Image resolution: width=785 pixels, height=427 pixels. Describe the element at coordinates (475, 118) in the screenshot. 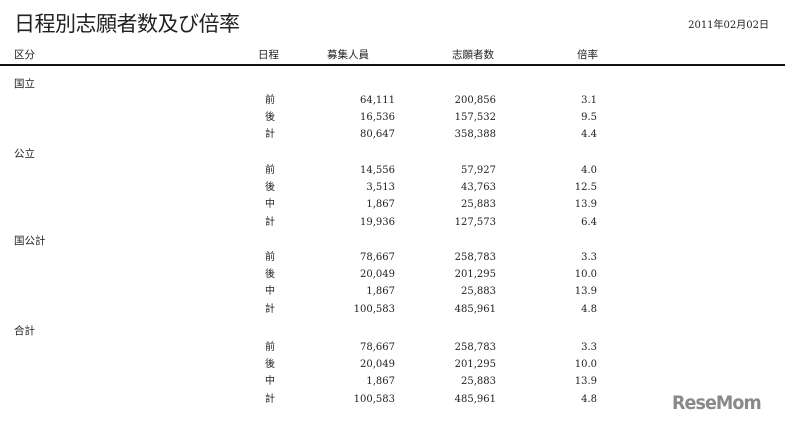

I see `cell-applicants: 157,532` at that location.